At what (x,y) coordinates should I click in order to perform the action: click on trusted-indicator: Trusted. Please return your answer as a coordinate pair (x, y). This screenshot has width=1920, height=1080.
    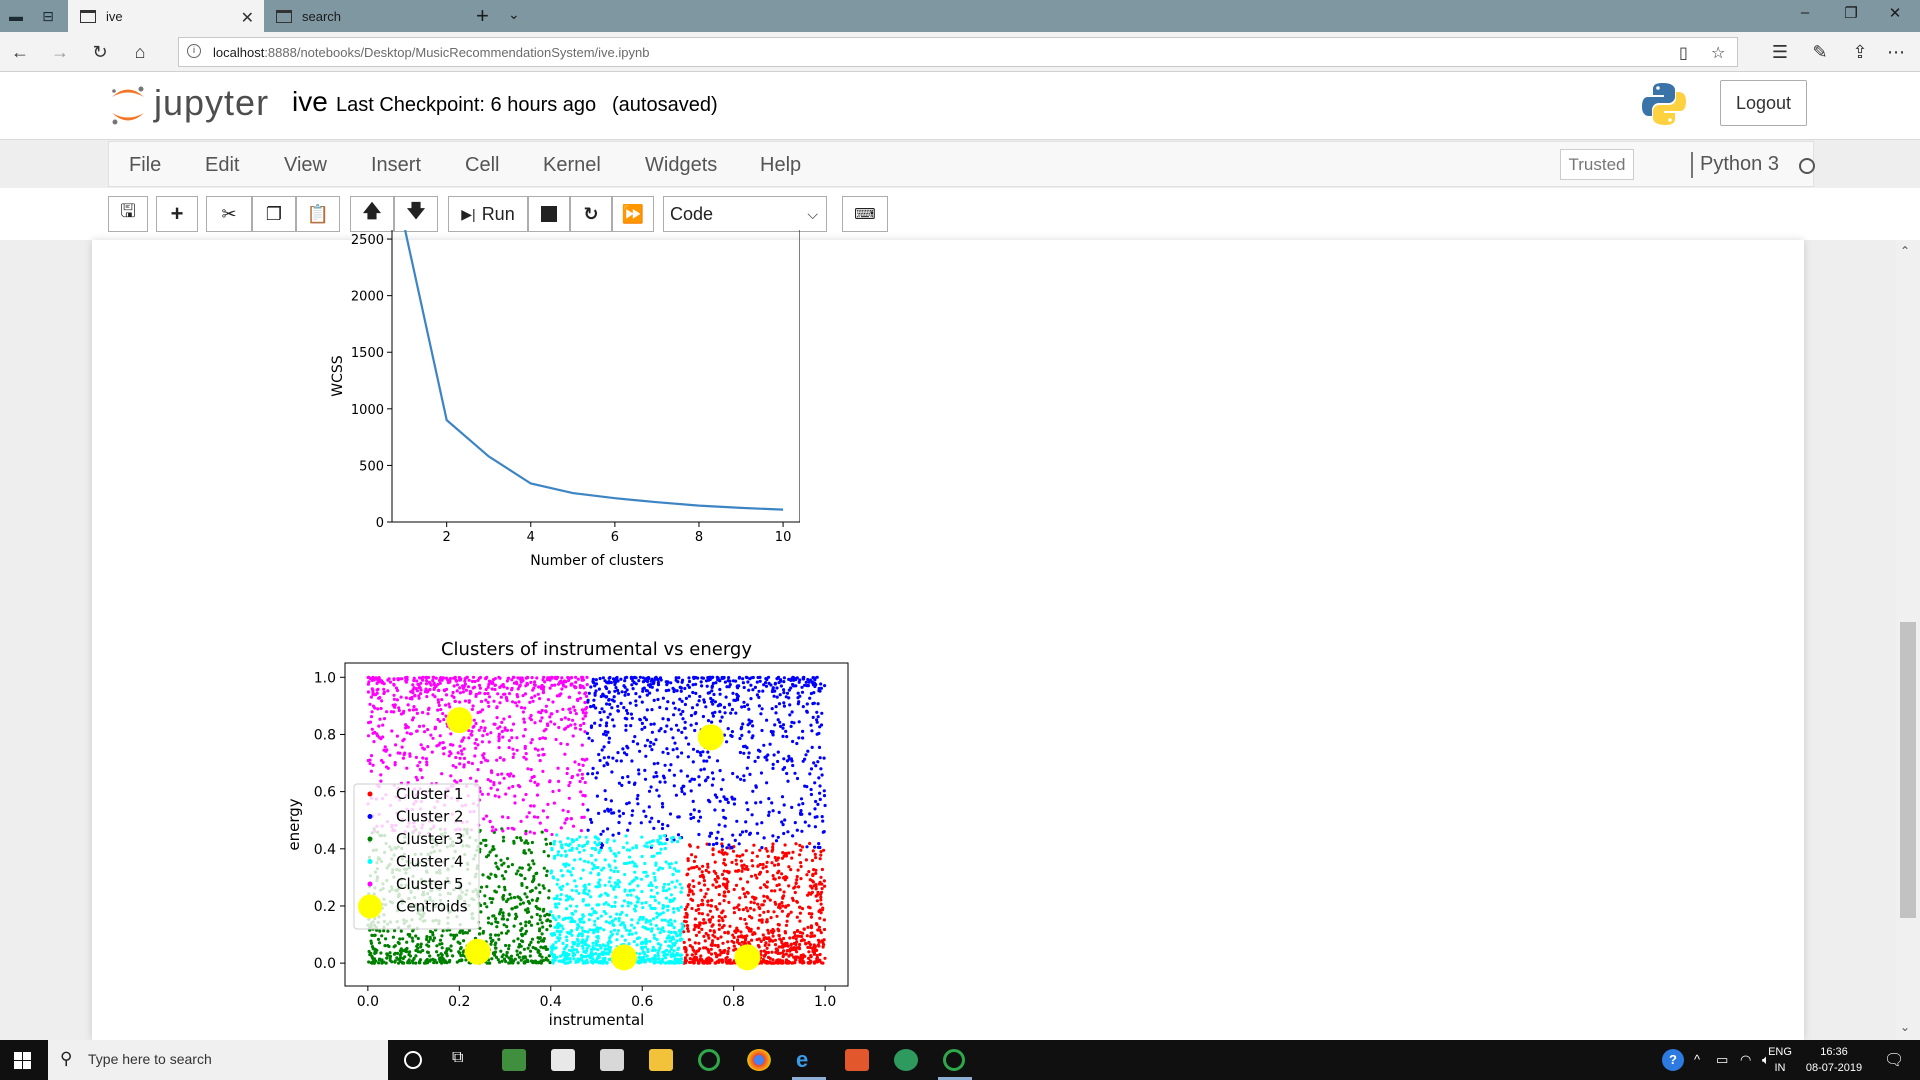
    Looking at the image, I should click on (1597, 164).